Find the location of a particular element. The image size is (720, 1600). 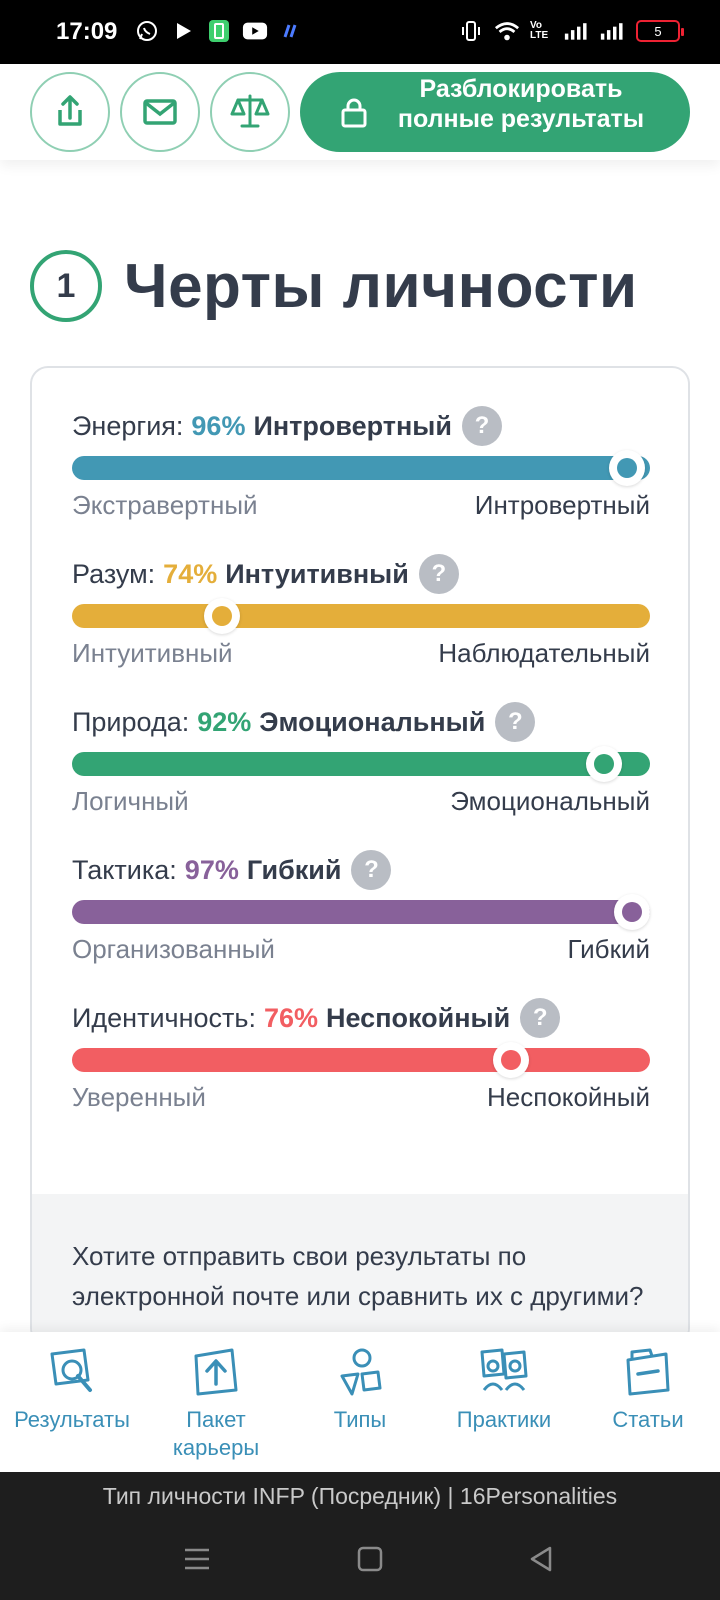

trait-percent: 96% is located at coordinates (218, 425).